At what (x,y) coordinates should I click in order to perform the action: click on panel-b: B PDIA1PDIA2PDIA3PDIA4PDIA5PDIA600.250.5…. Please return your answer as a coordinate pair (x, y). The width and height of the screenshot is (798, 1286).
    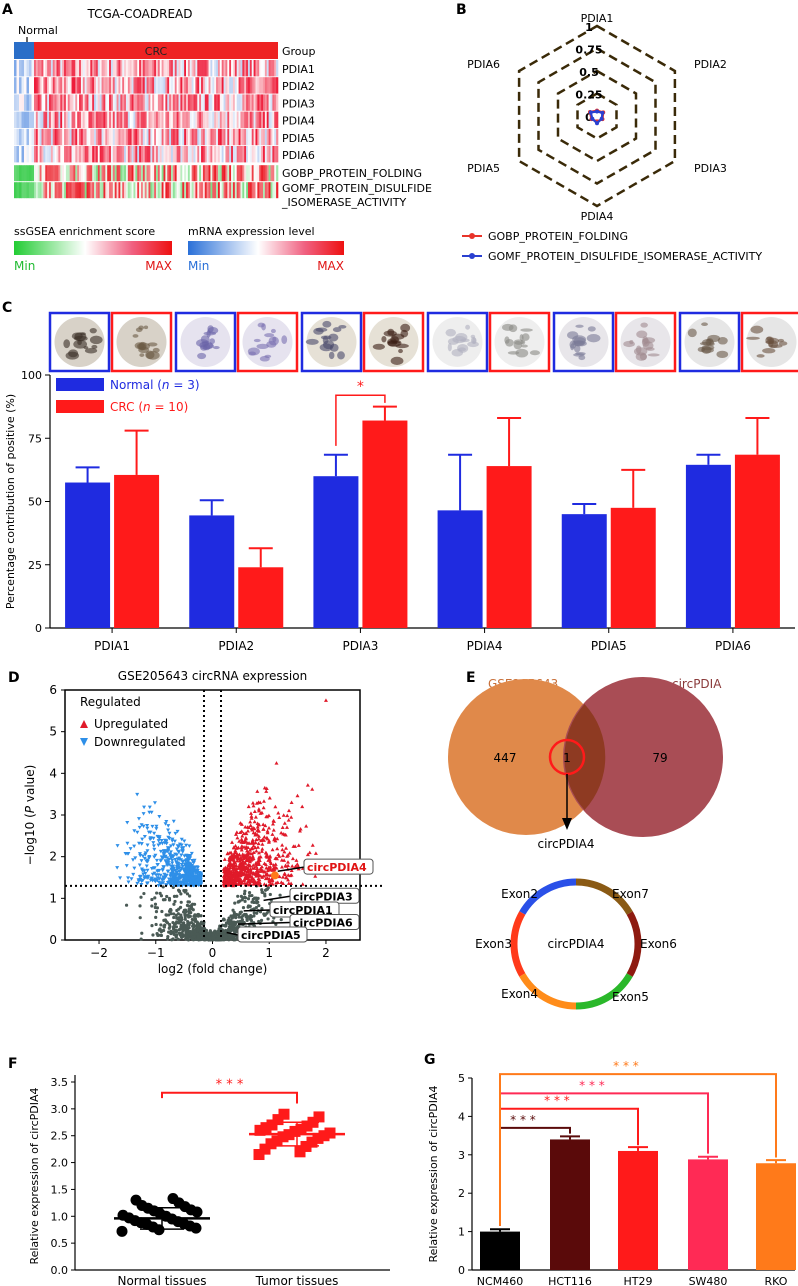
    Looking at the image, I should click on (609, 132).